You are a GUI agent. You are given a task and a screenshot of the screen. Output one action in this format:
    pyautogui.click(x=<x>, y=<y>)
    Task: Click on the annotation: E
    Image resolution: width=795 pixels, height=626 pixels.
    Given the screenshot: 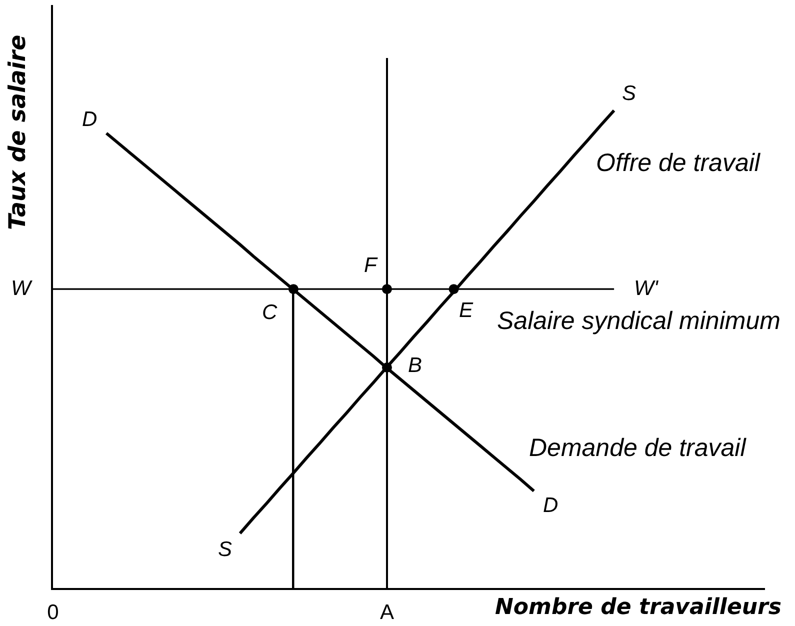 What is the action you would take?
    pyautogui.click(x=466, y=310)
    